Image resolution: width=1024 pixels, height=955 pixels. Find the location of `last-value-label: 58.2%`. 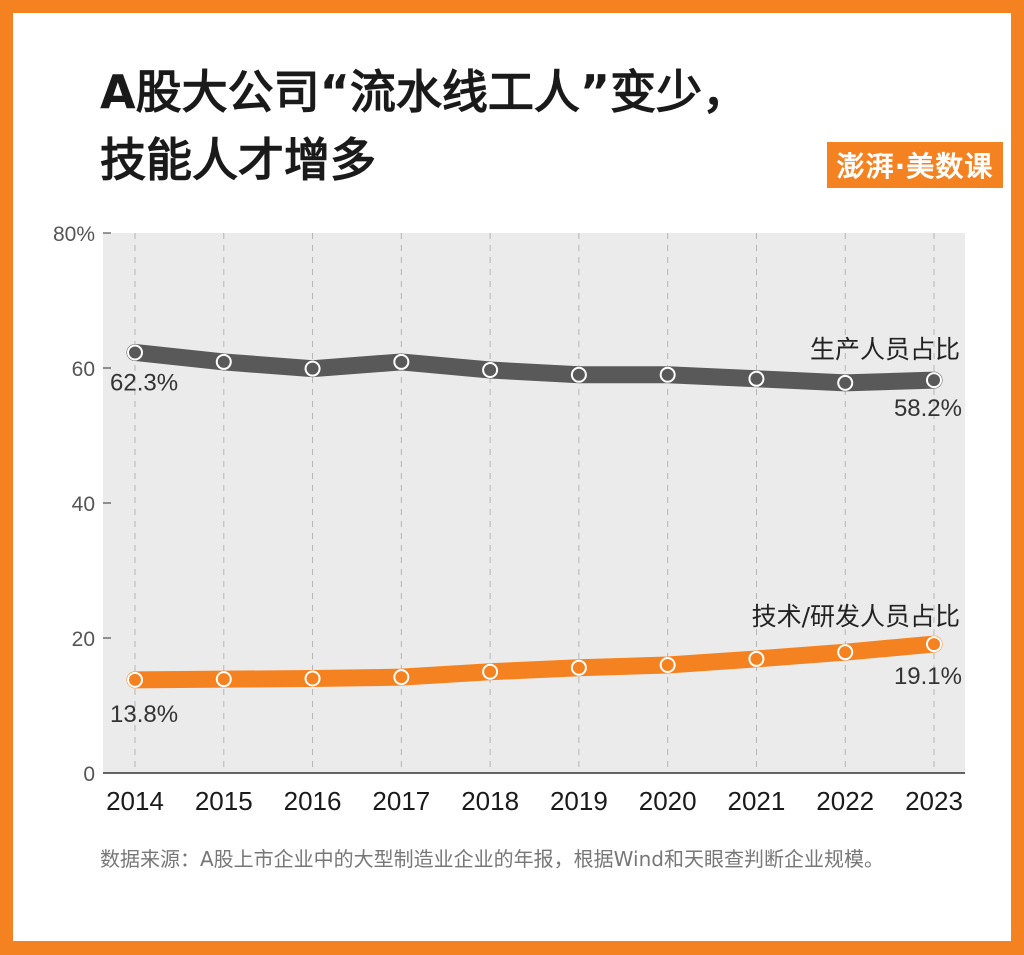

last-value-label: 58.2% is located at coordinates (928, 408).